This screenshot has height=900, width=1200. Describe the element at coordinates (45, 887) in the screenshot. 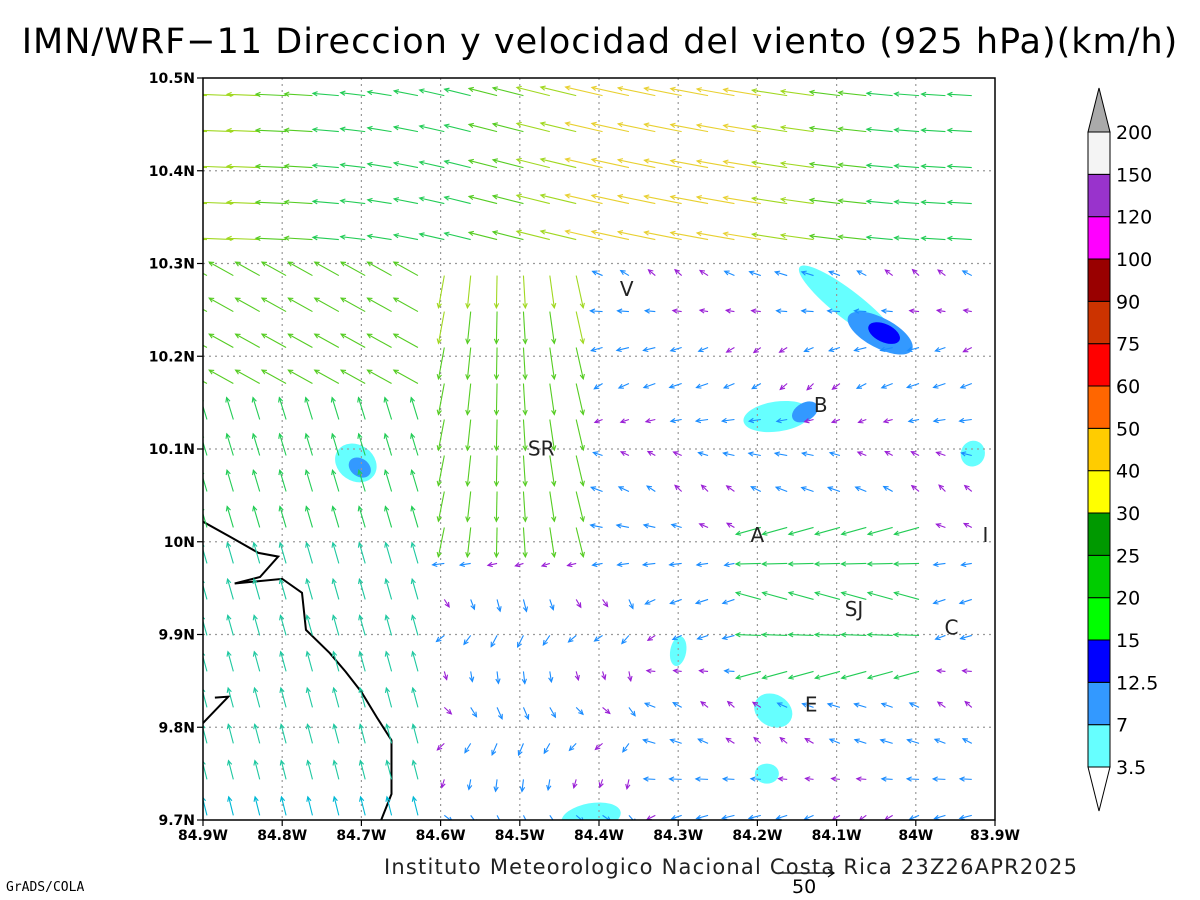

I see `software-credit: GrADS/COLA` at that location.